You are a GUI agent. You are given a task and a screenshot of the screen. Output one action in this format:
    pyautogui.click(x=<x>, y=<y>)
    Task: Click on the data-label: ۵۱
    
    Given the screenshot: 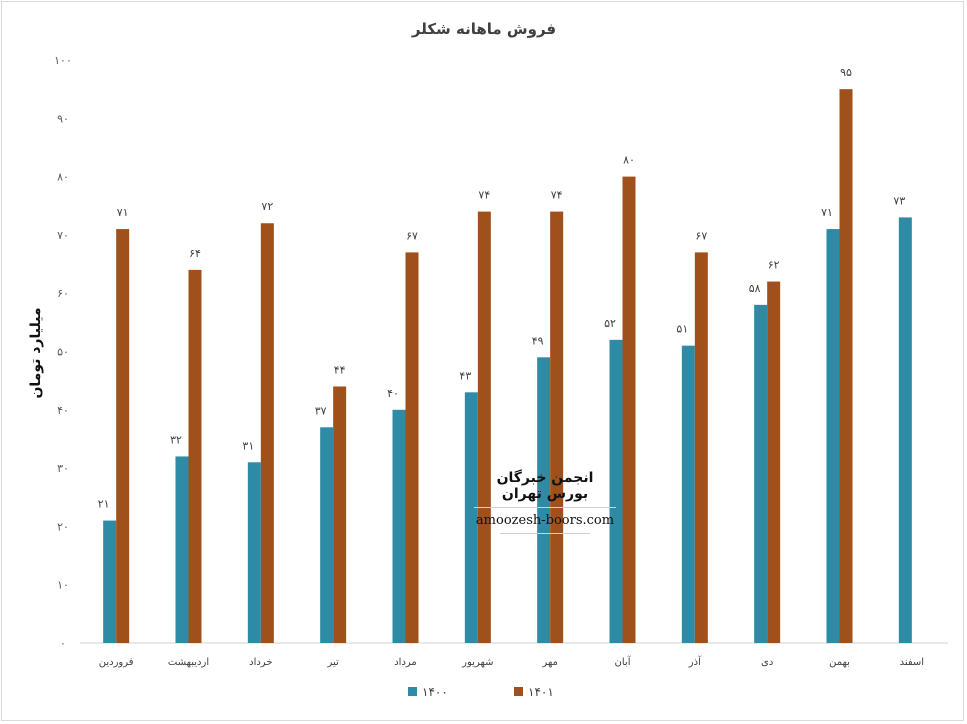 What is the action you would take?
    pyautogui.click(x=682, y=329)
    